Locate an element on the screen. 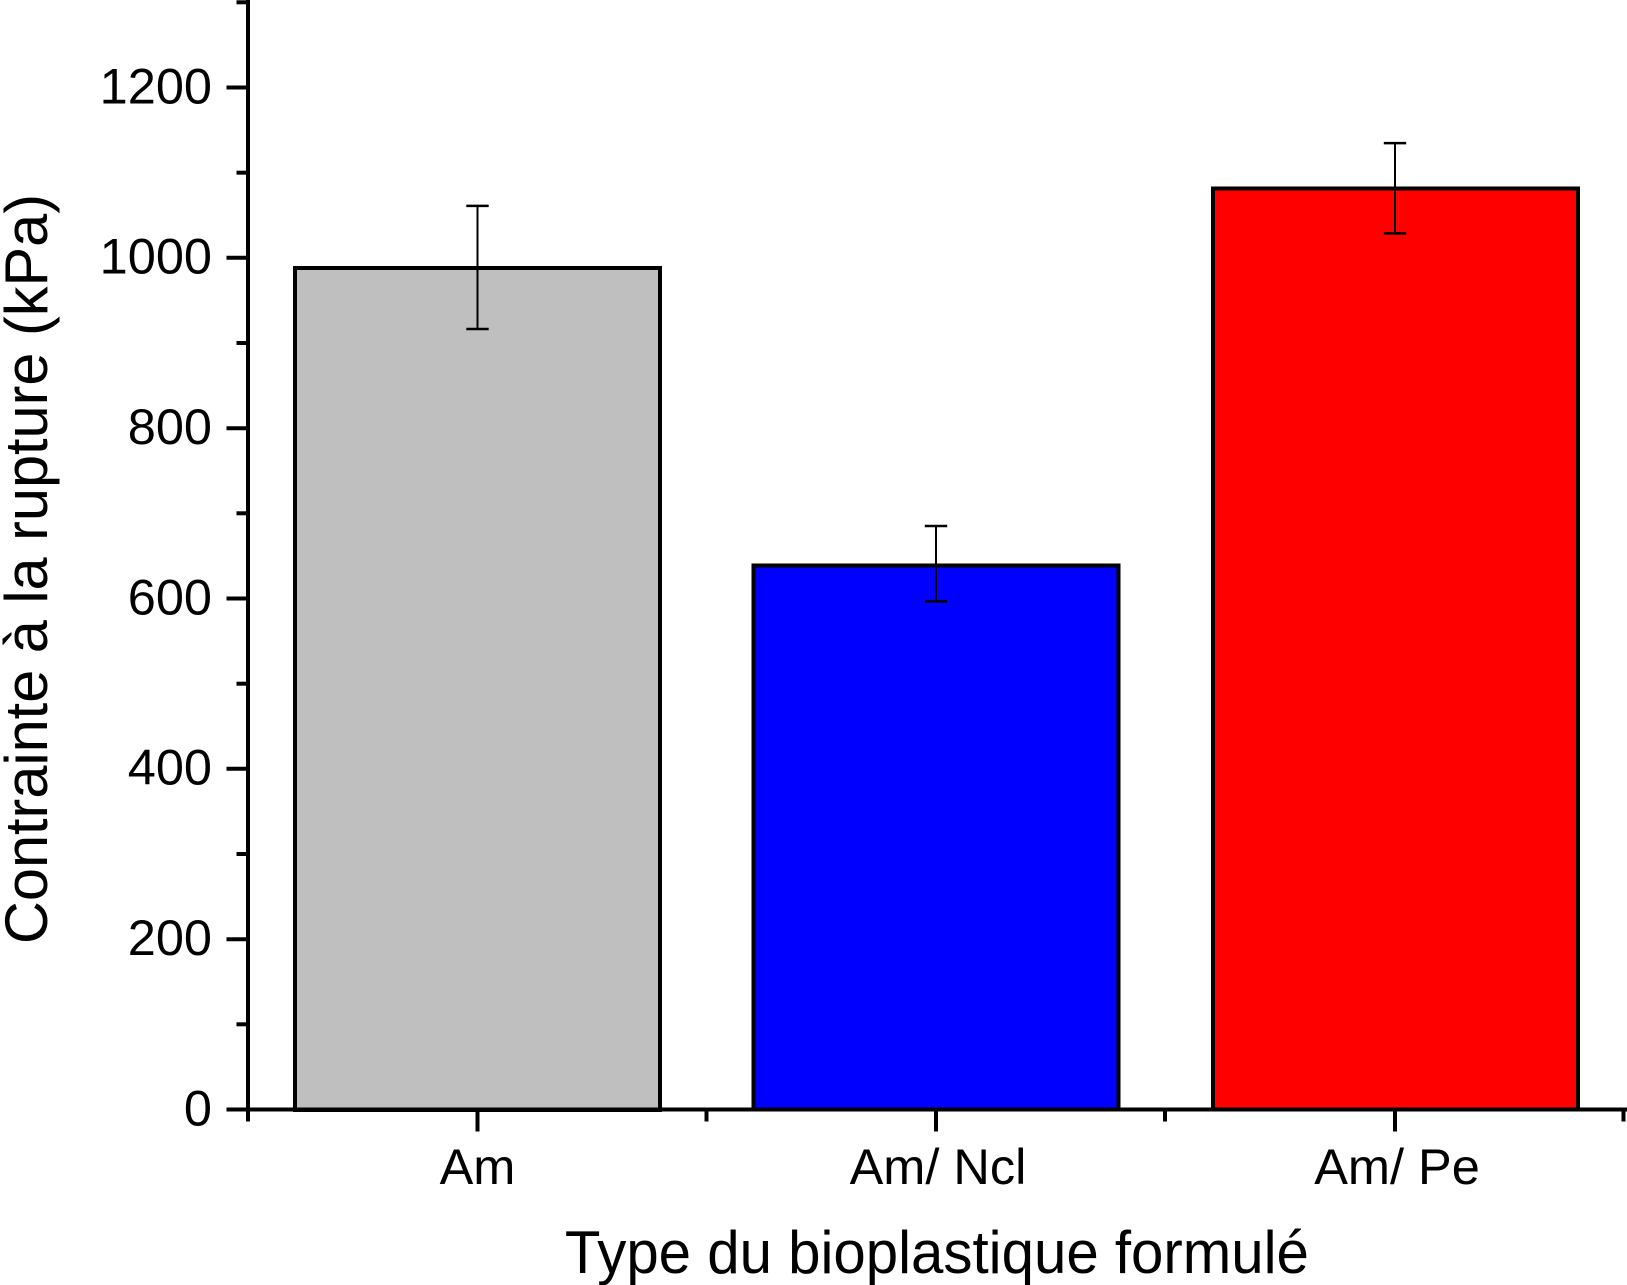 This screenshot has width=1627, height=1285. svg-text: 800 is located at coordinates (170, 426).